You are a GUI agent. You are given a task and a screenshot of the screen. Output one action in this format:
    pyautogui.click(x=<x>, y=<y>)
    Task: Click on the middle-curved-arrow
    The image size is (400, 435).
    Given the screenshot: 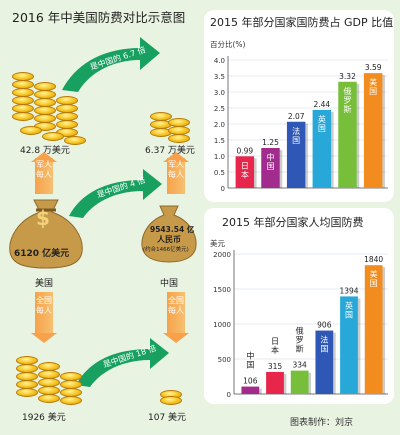 What is the action you would take?
    pyautogui.click(x=115, y=193)
    